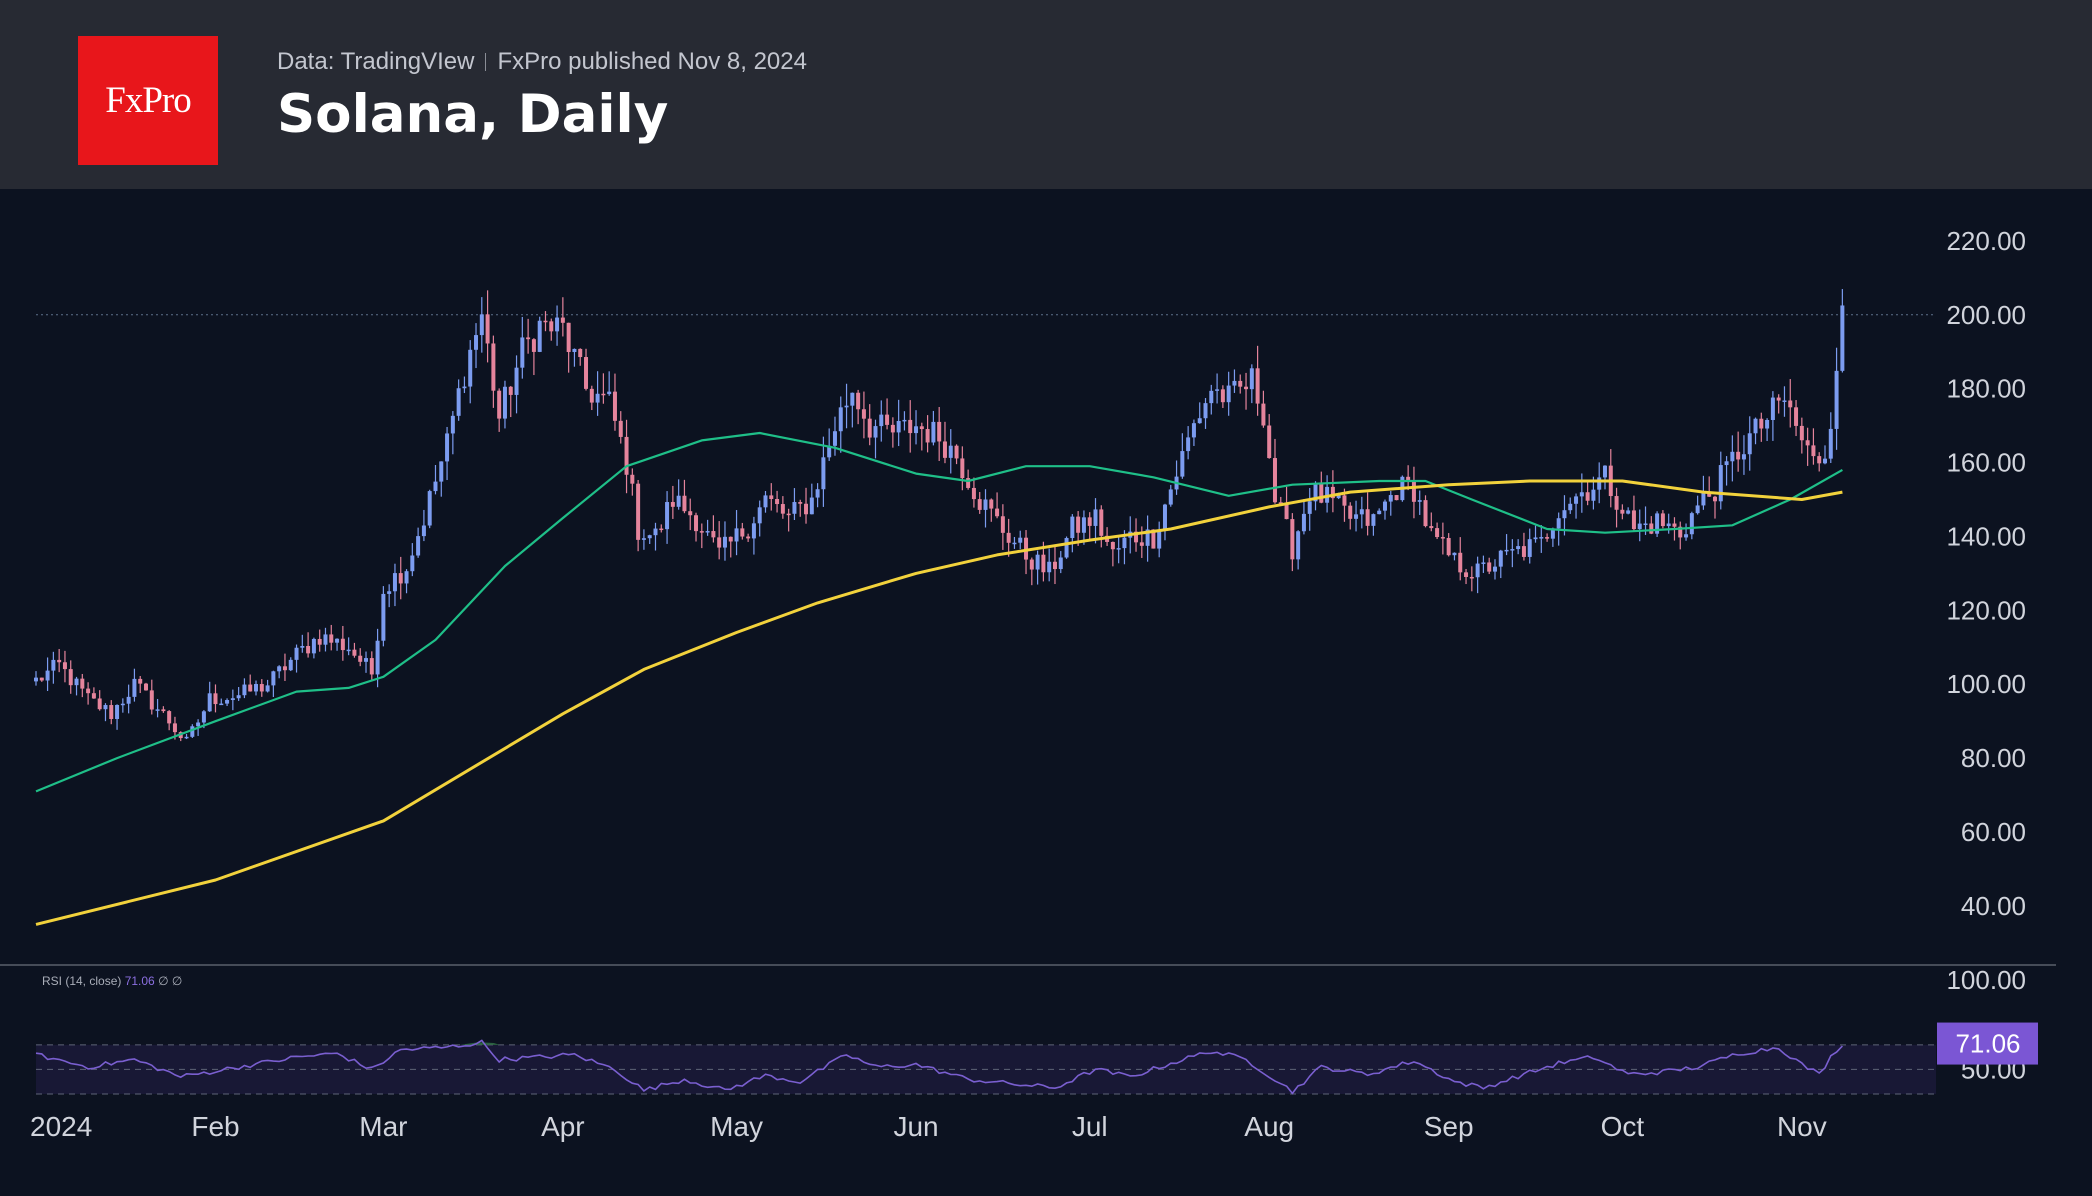  What do you see at coordinates (1986, 315) in the screenshot?
I see `price-tick-label: 200.00` at bounding box center [1986, 315].